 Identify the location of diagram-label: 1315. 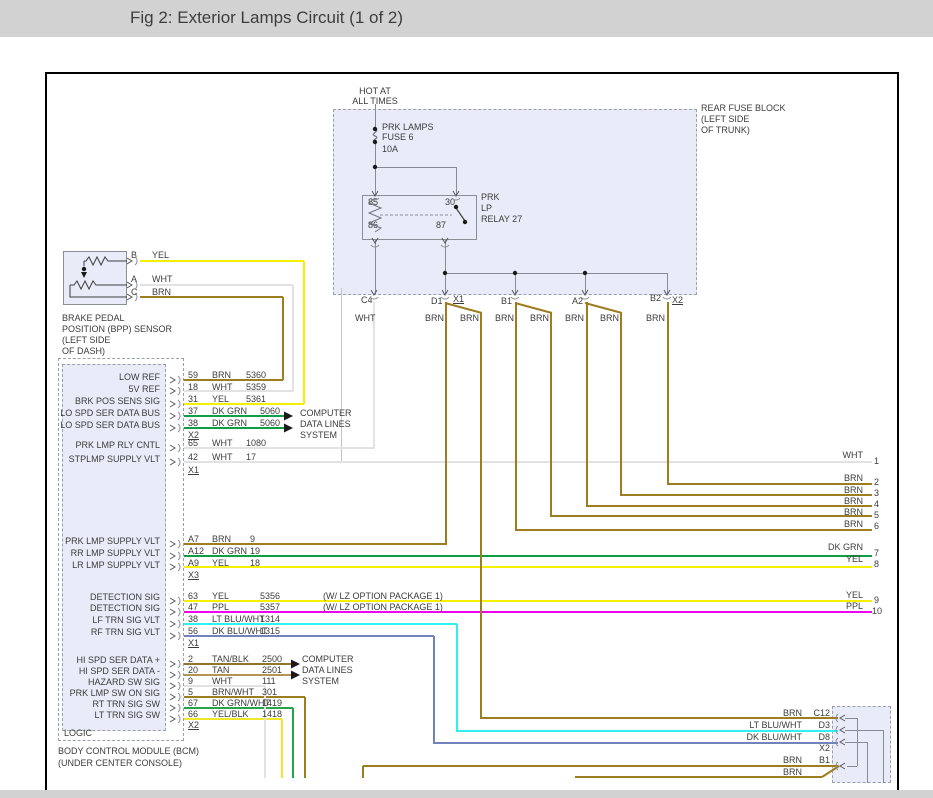
(270, 631).